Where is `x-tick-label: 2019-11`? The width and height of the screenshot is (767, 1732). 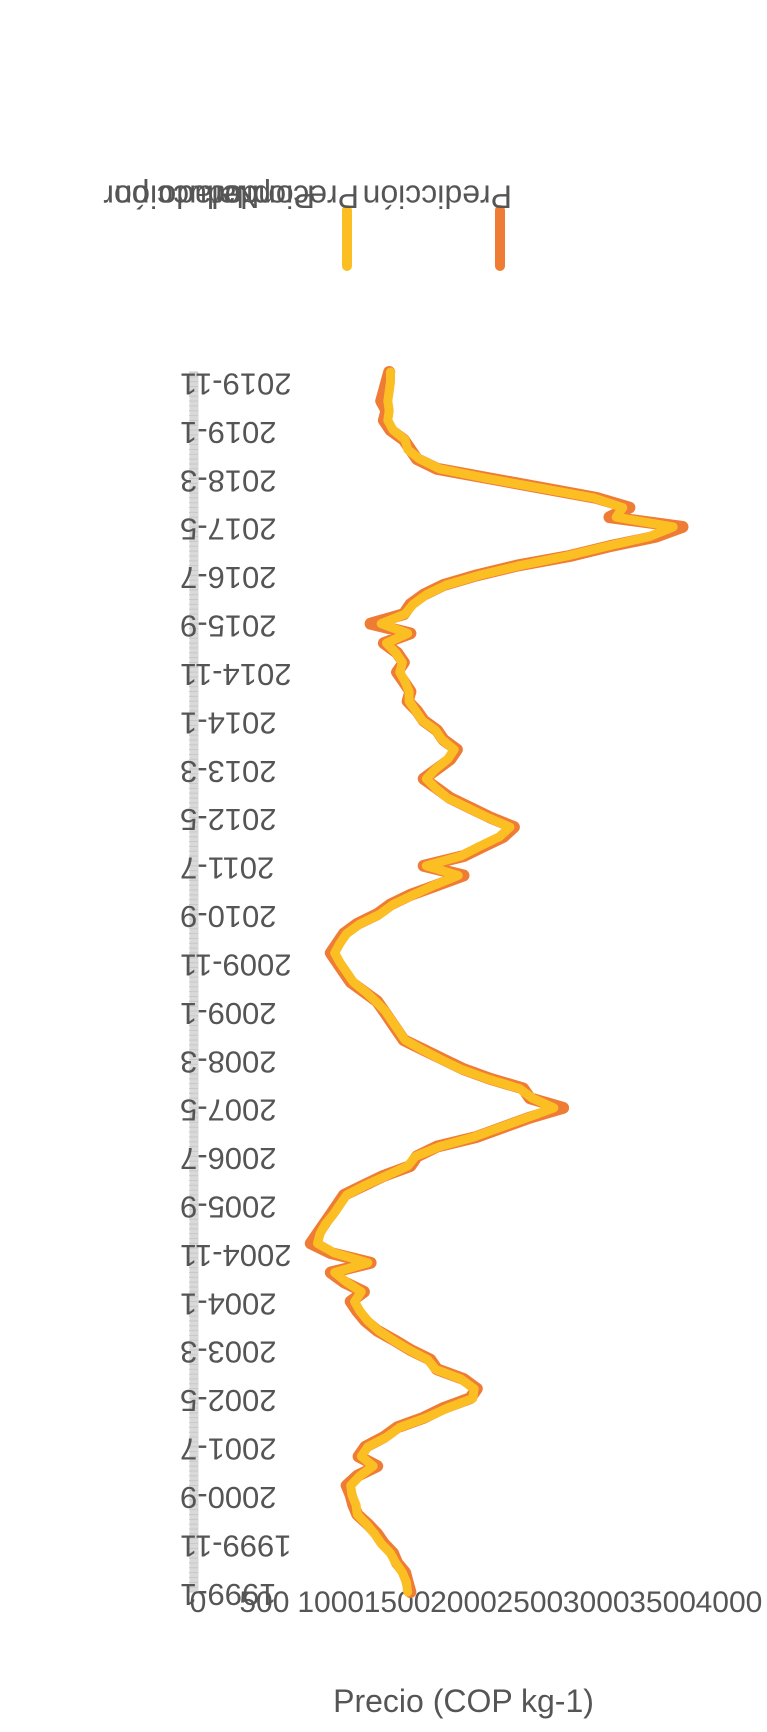 x-tick-label: 2019-11 is located at coordinates (235, 383).